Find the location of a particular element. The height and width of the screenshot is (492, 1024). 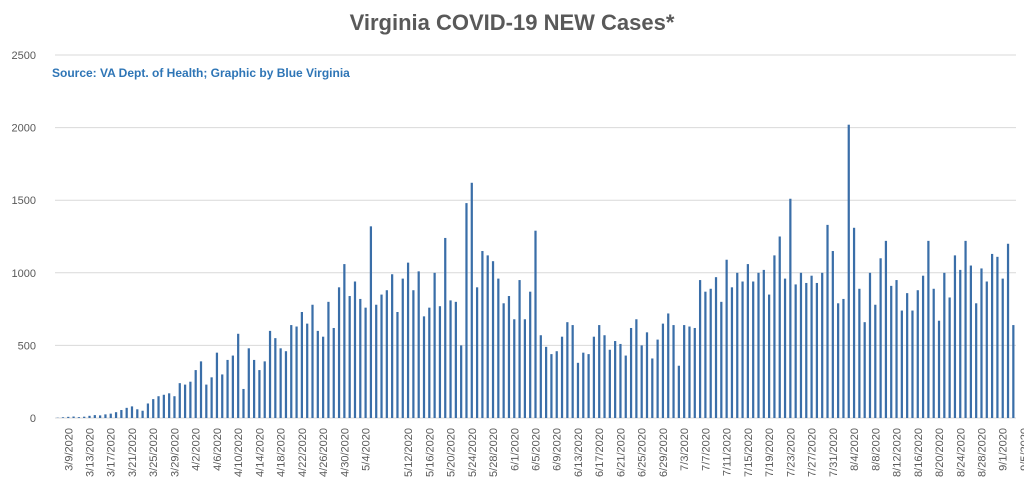

x-tick-label: 7/11/2020 is located at coordinates (728, 452).